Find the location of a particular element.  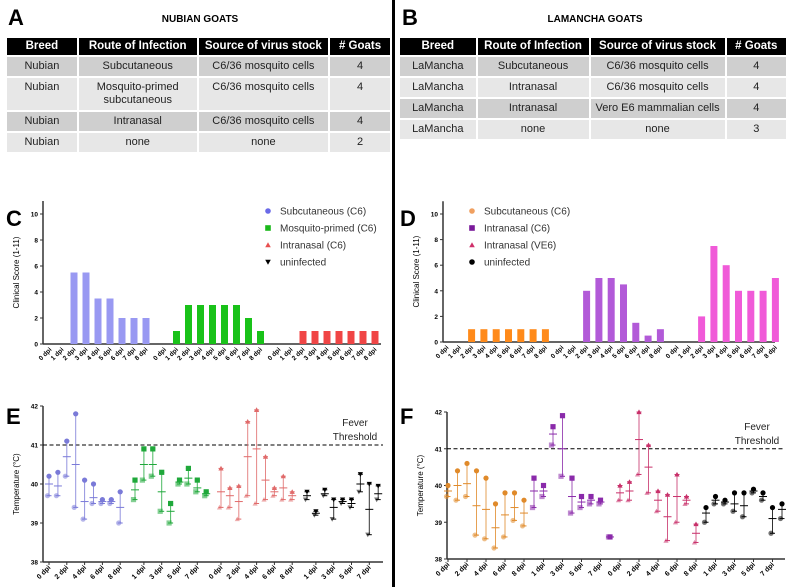

y-tick-label: 42 is located at coordinates (439, 413).